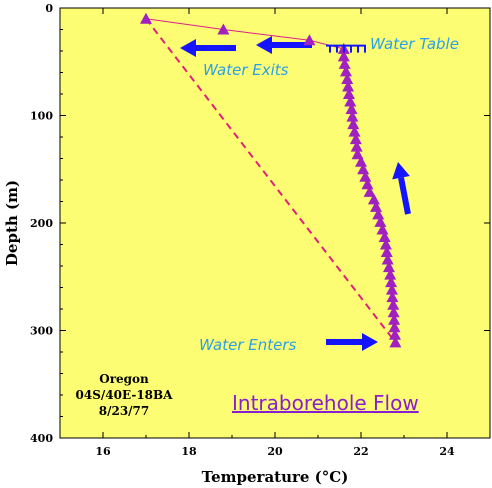 Image resolution: width=492 pixels, height=488 pixels. What do you see at coordinates (401, 171) in the screenshot?
I see `upflow-arrow-head` at bounding box center [401, 171].